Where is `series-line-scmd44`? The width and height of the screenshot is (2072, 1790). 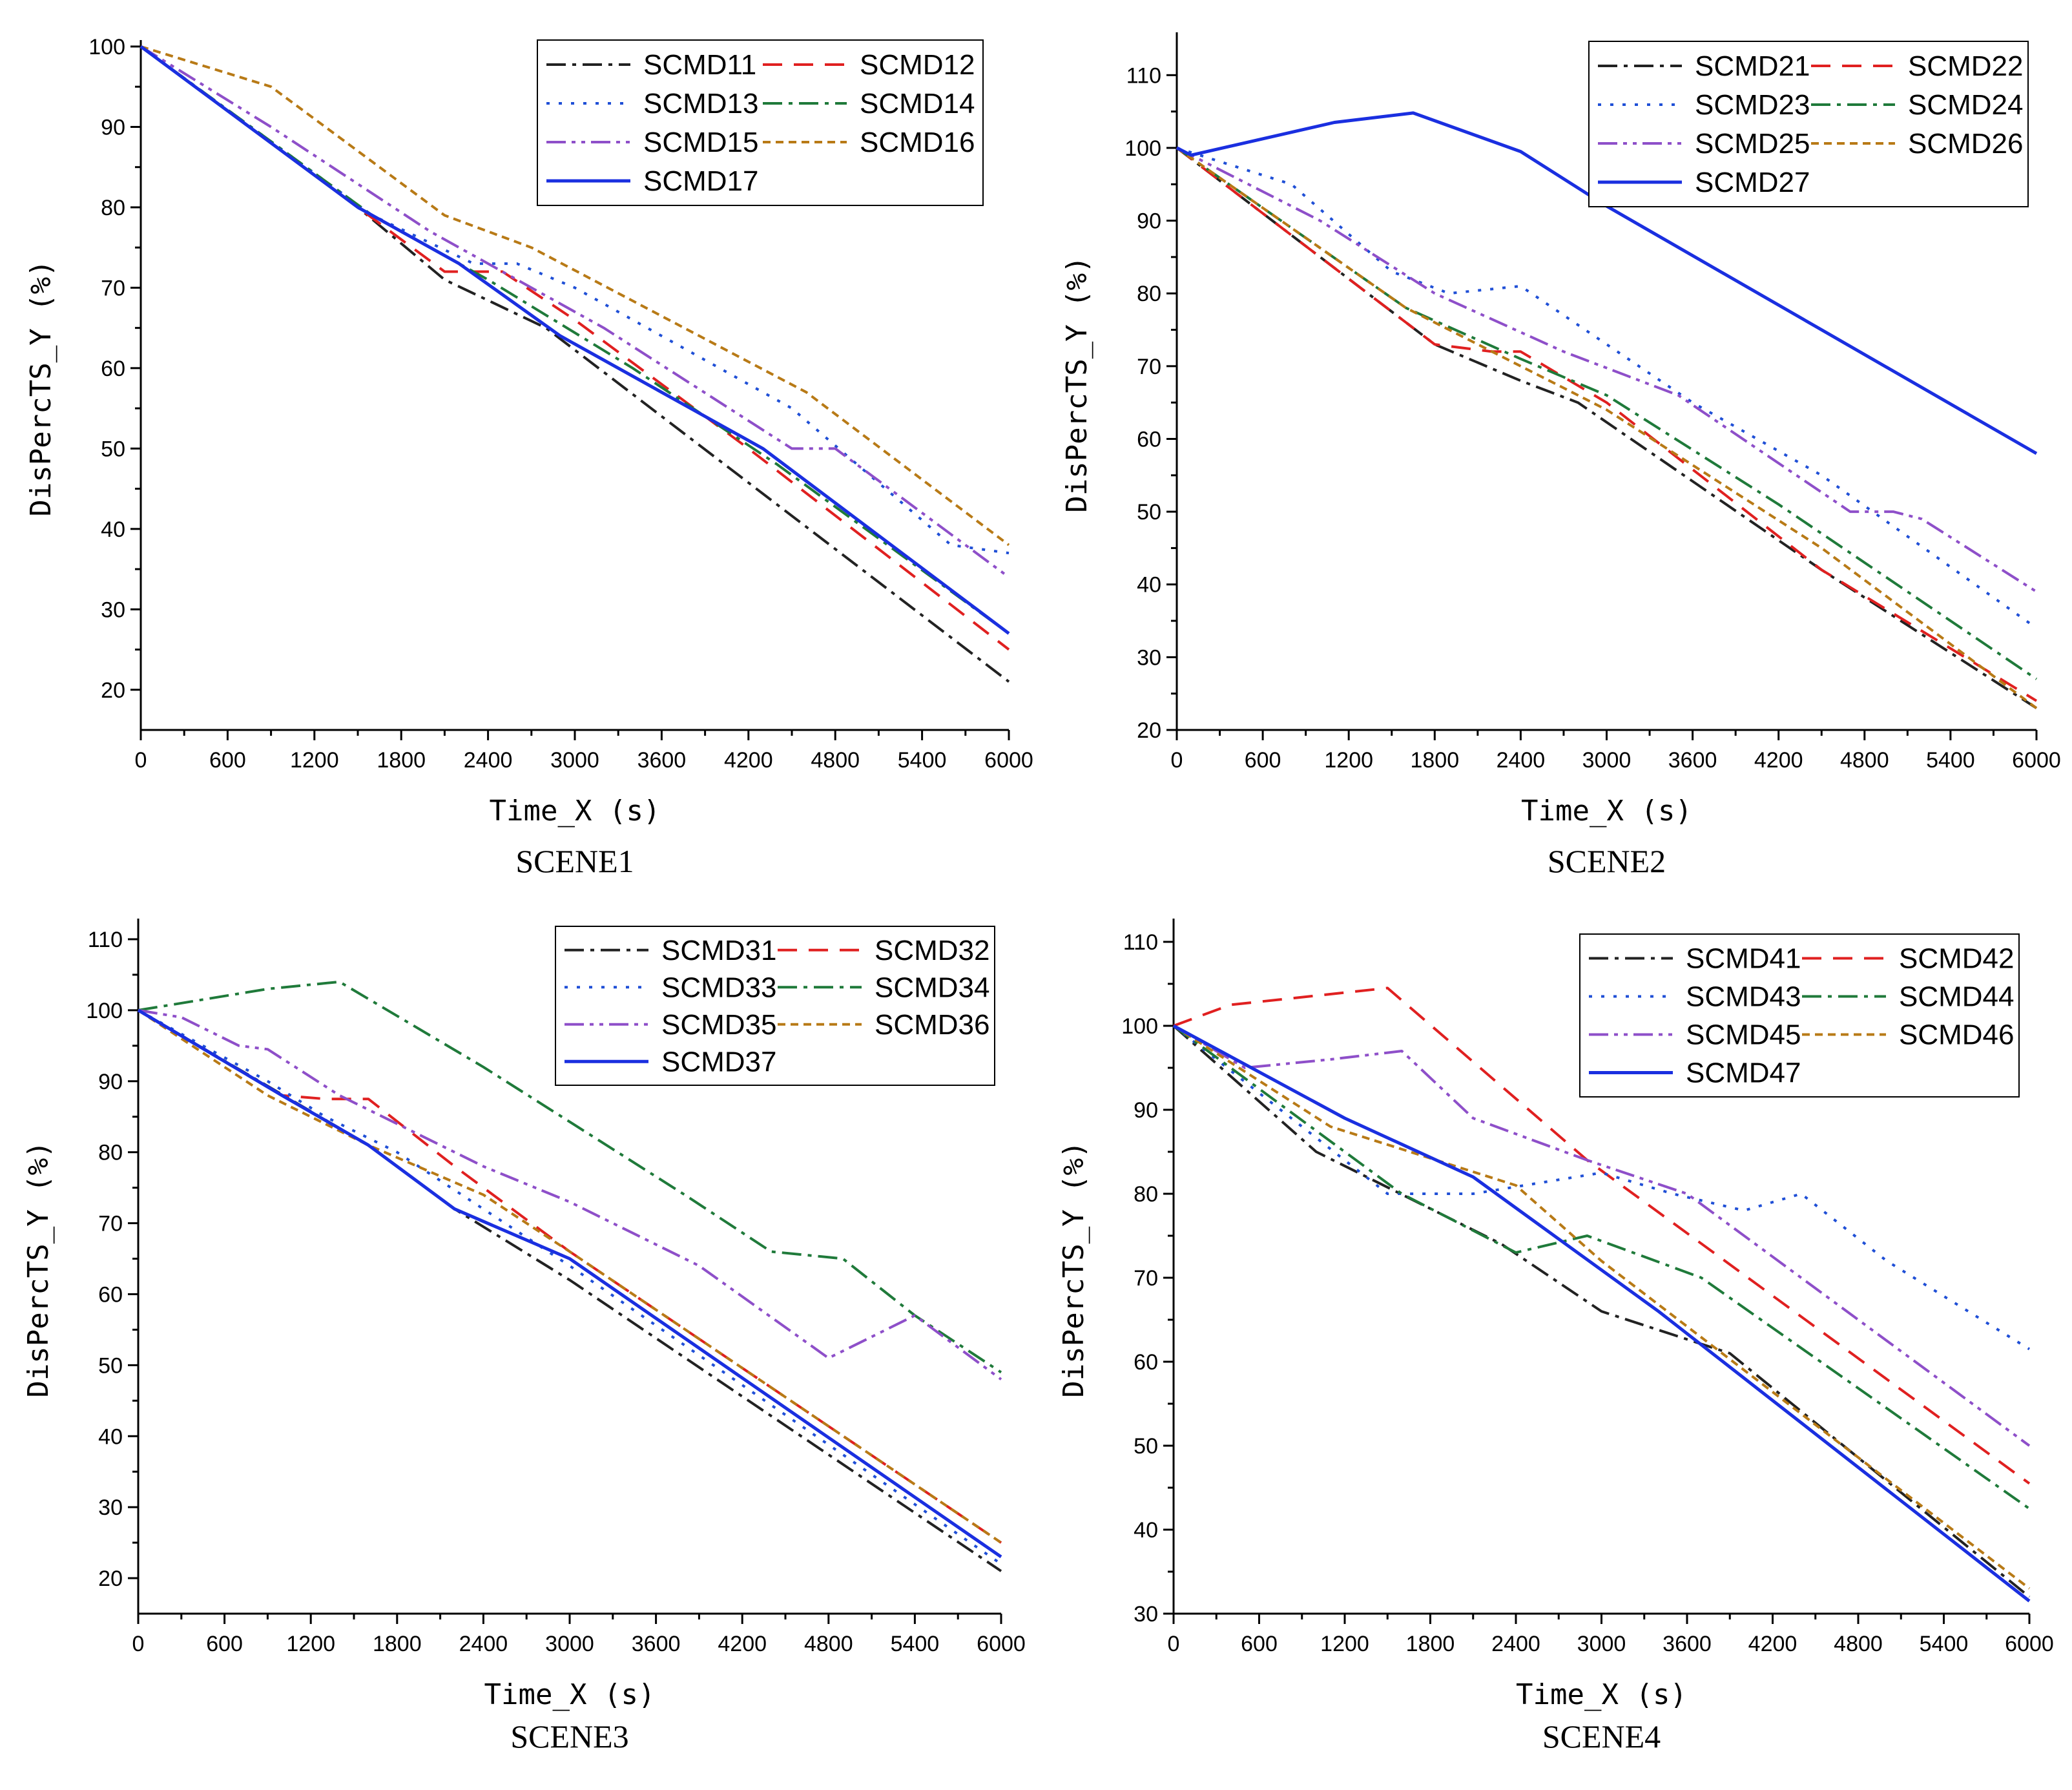 series-line-scmd44 is located at coordinates (1601, 1267).